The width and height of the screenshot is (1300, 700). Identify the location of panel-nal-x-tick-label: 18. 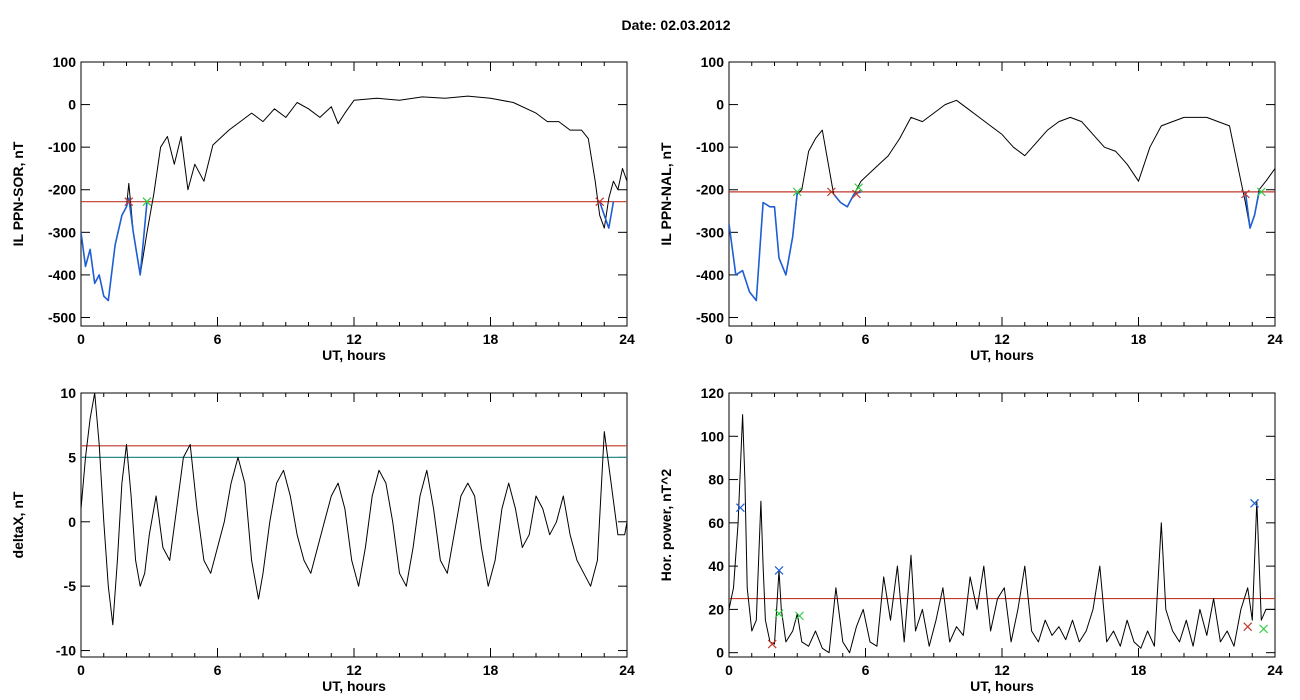
(1139, 339).